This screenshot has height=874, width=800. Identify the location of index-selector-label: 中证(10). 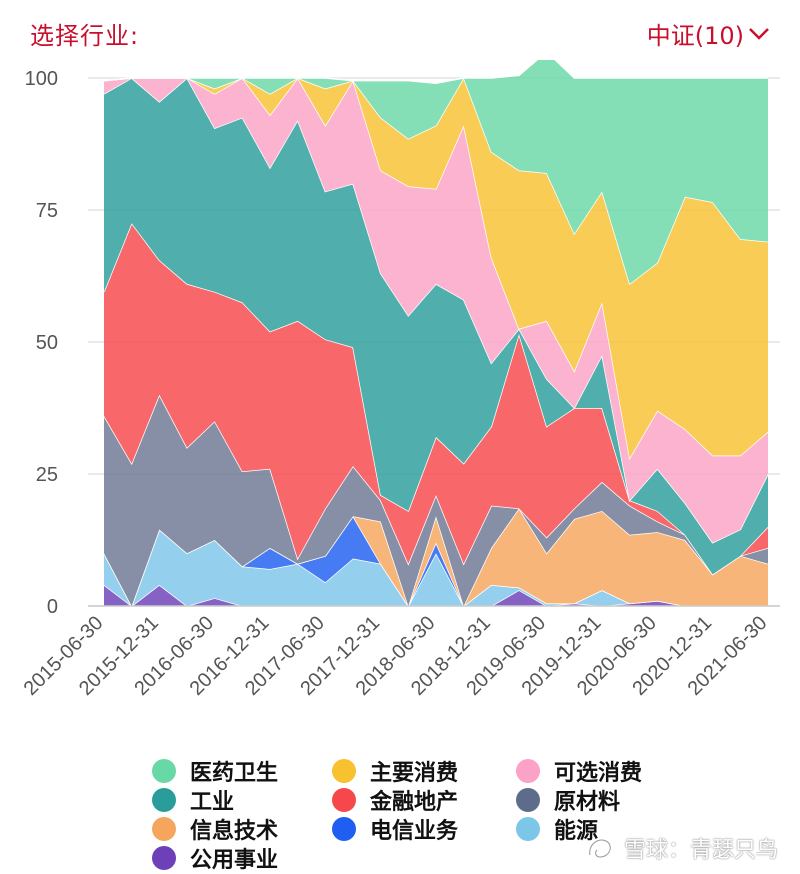
(695, 36).